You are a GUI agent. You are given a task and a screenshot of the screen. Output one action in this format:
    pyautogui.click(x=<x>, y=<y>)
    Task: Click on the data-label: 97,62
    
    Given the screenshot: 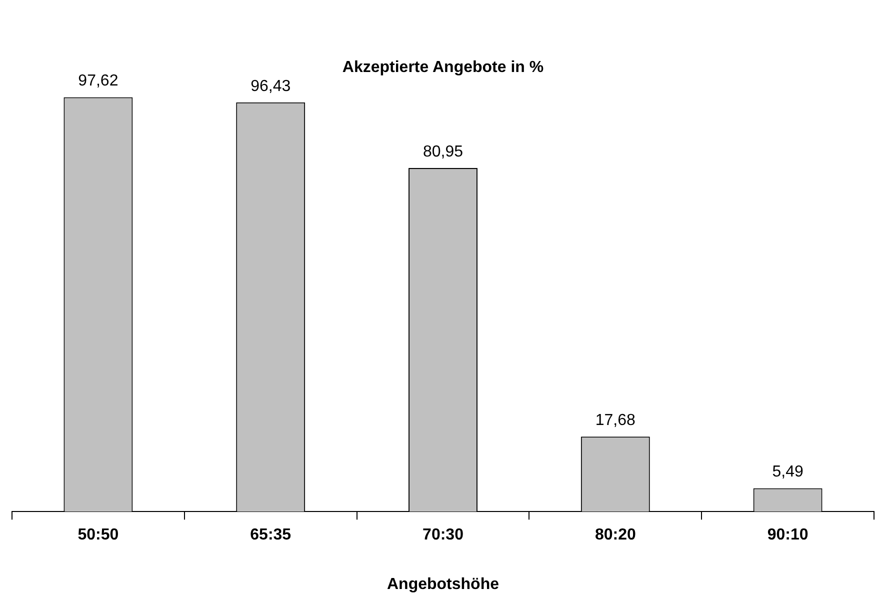 What is the action you would take?
    pyautogui.click(x=98, y=81)
    